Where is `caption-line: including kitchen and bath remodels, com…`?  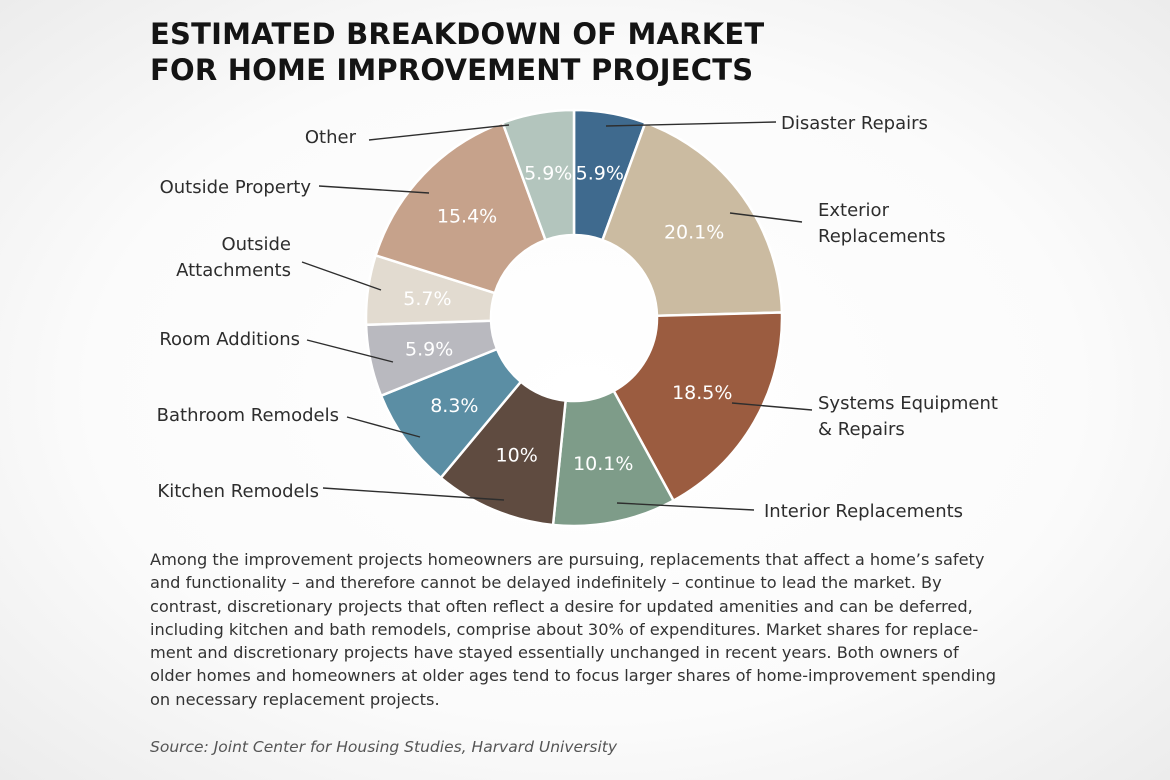
caption-line: including kitchen and bath remodels, com… is located at coordinates (564, 629).